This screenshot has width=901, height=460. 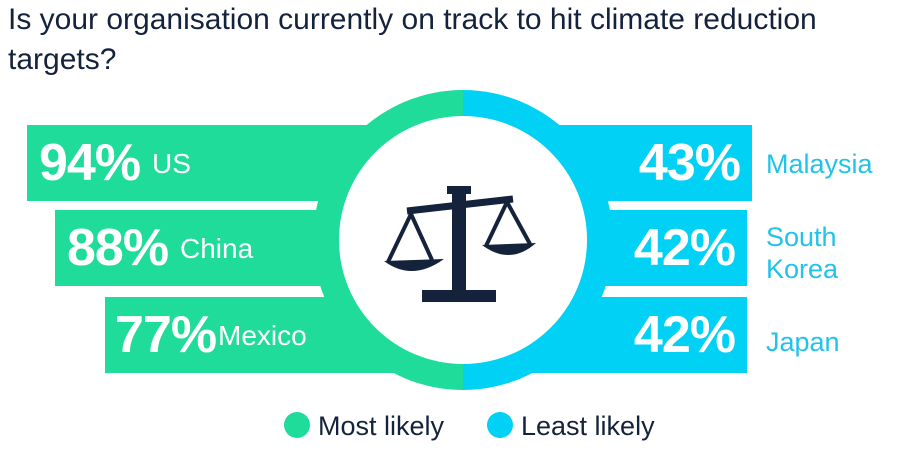 What do you see at coordinates (819, 164) in the screenshot?
I see `category-label-malaysia: Malaysia` at bounding box center [819, 164].